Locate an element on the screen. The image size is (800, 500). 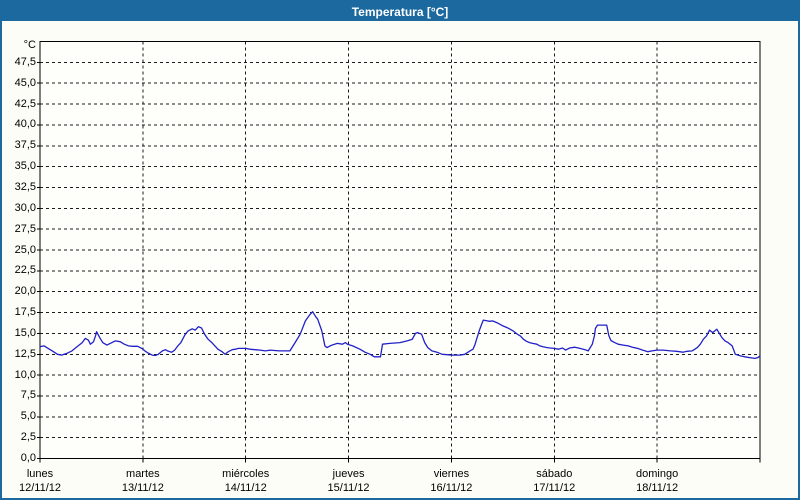
x-tick-weekday-label: miércoles is located at coordinates (246, 473).